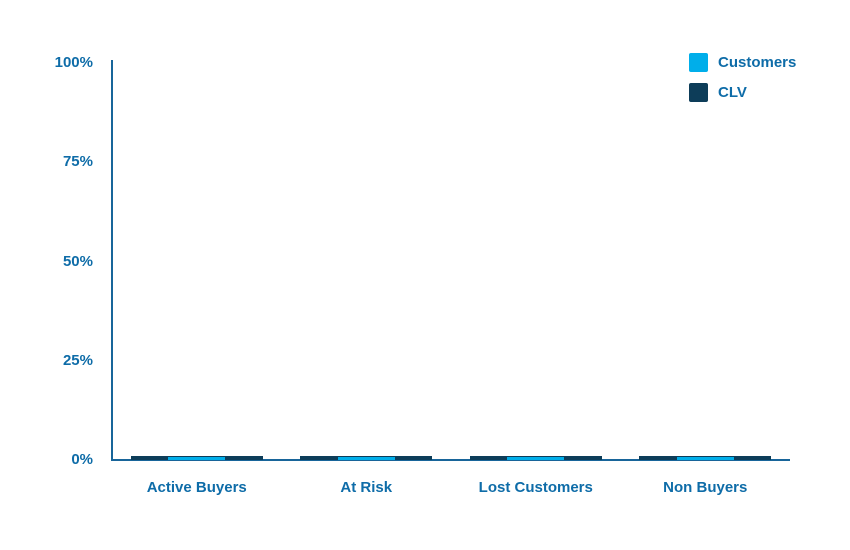  Describe the element at coordinates (705, 487) in the screenshot. I see `category-label: Non Buyers` at that location.